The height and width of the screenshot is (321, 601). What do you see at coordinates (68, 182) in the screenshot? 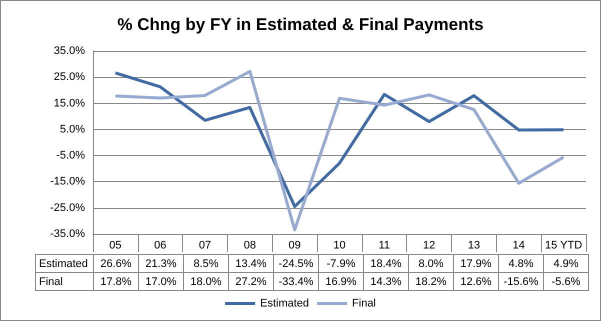
I see `y-tick-label: -15.0%` at bounding box center [68, 182].